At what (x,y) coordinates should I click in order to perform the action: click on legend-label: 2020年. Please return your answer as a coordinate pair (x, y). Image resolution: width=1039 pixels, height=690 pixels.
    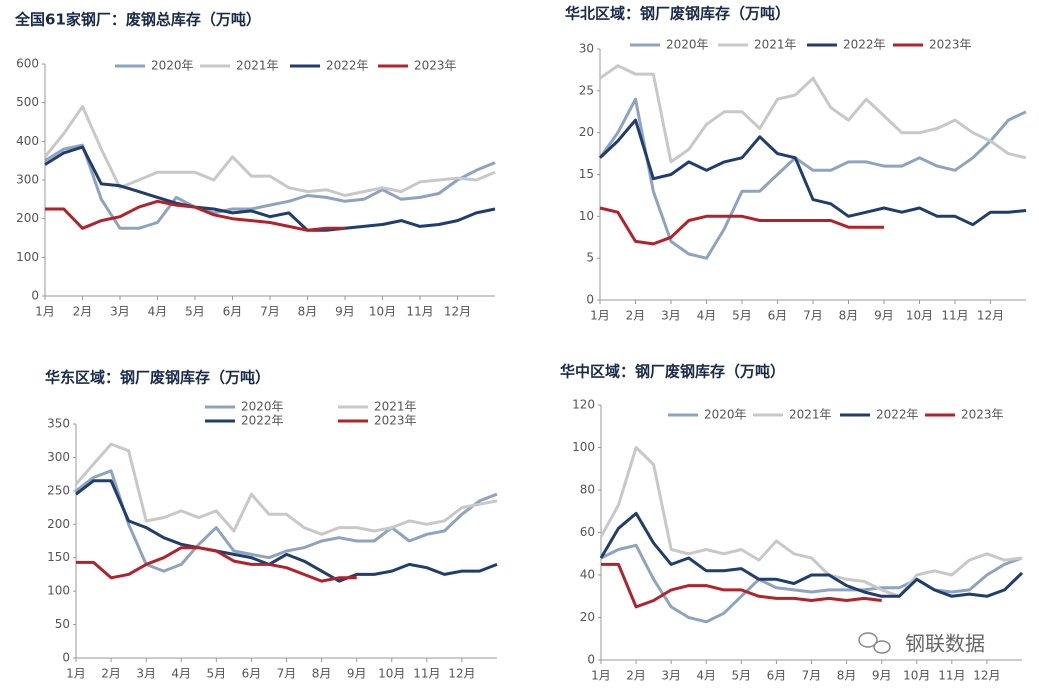
    Looking at the image, I should click on (172, 66).